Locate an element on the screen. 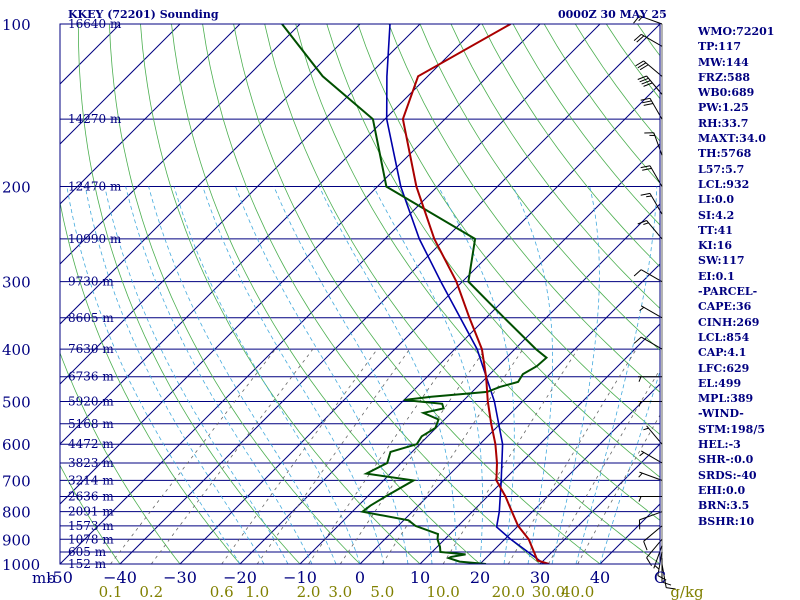  pressure-label: 500 is located at coordinates (16, 402).